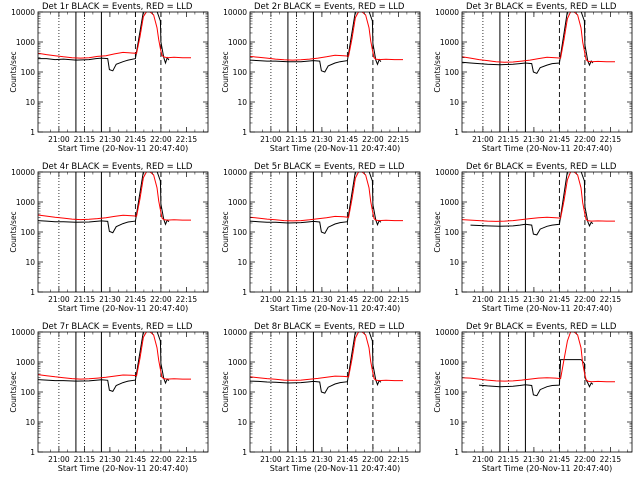 This screenshot has height=480, width=640. Describe the element at coordinates (541, 167) in the screenshot. I see `panel-title: Det 6r BLACK = Events, RED = LLD` at that location.